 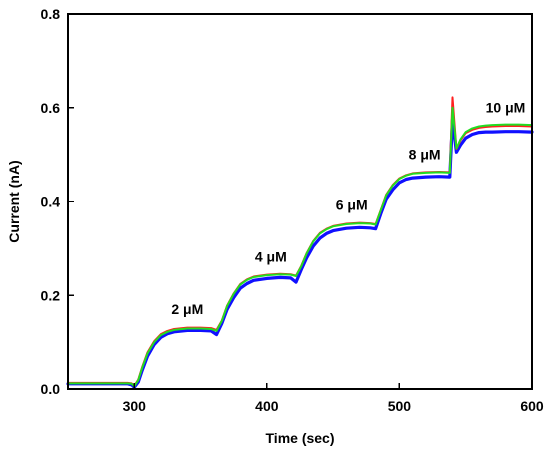 I want to click on y-tick-label: 0.0, so click(x=51, y=389).